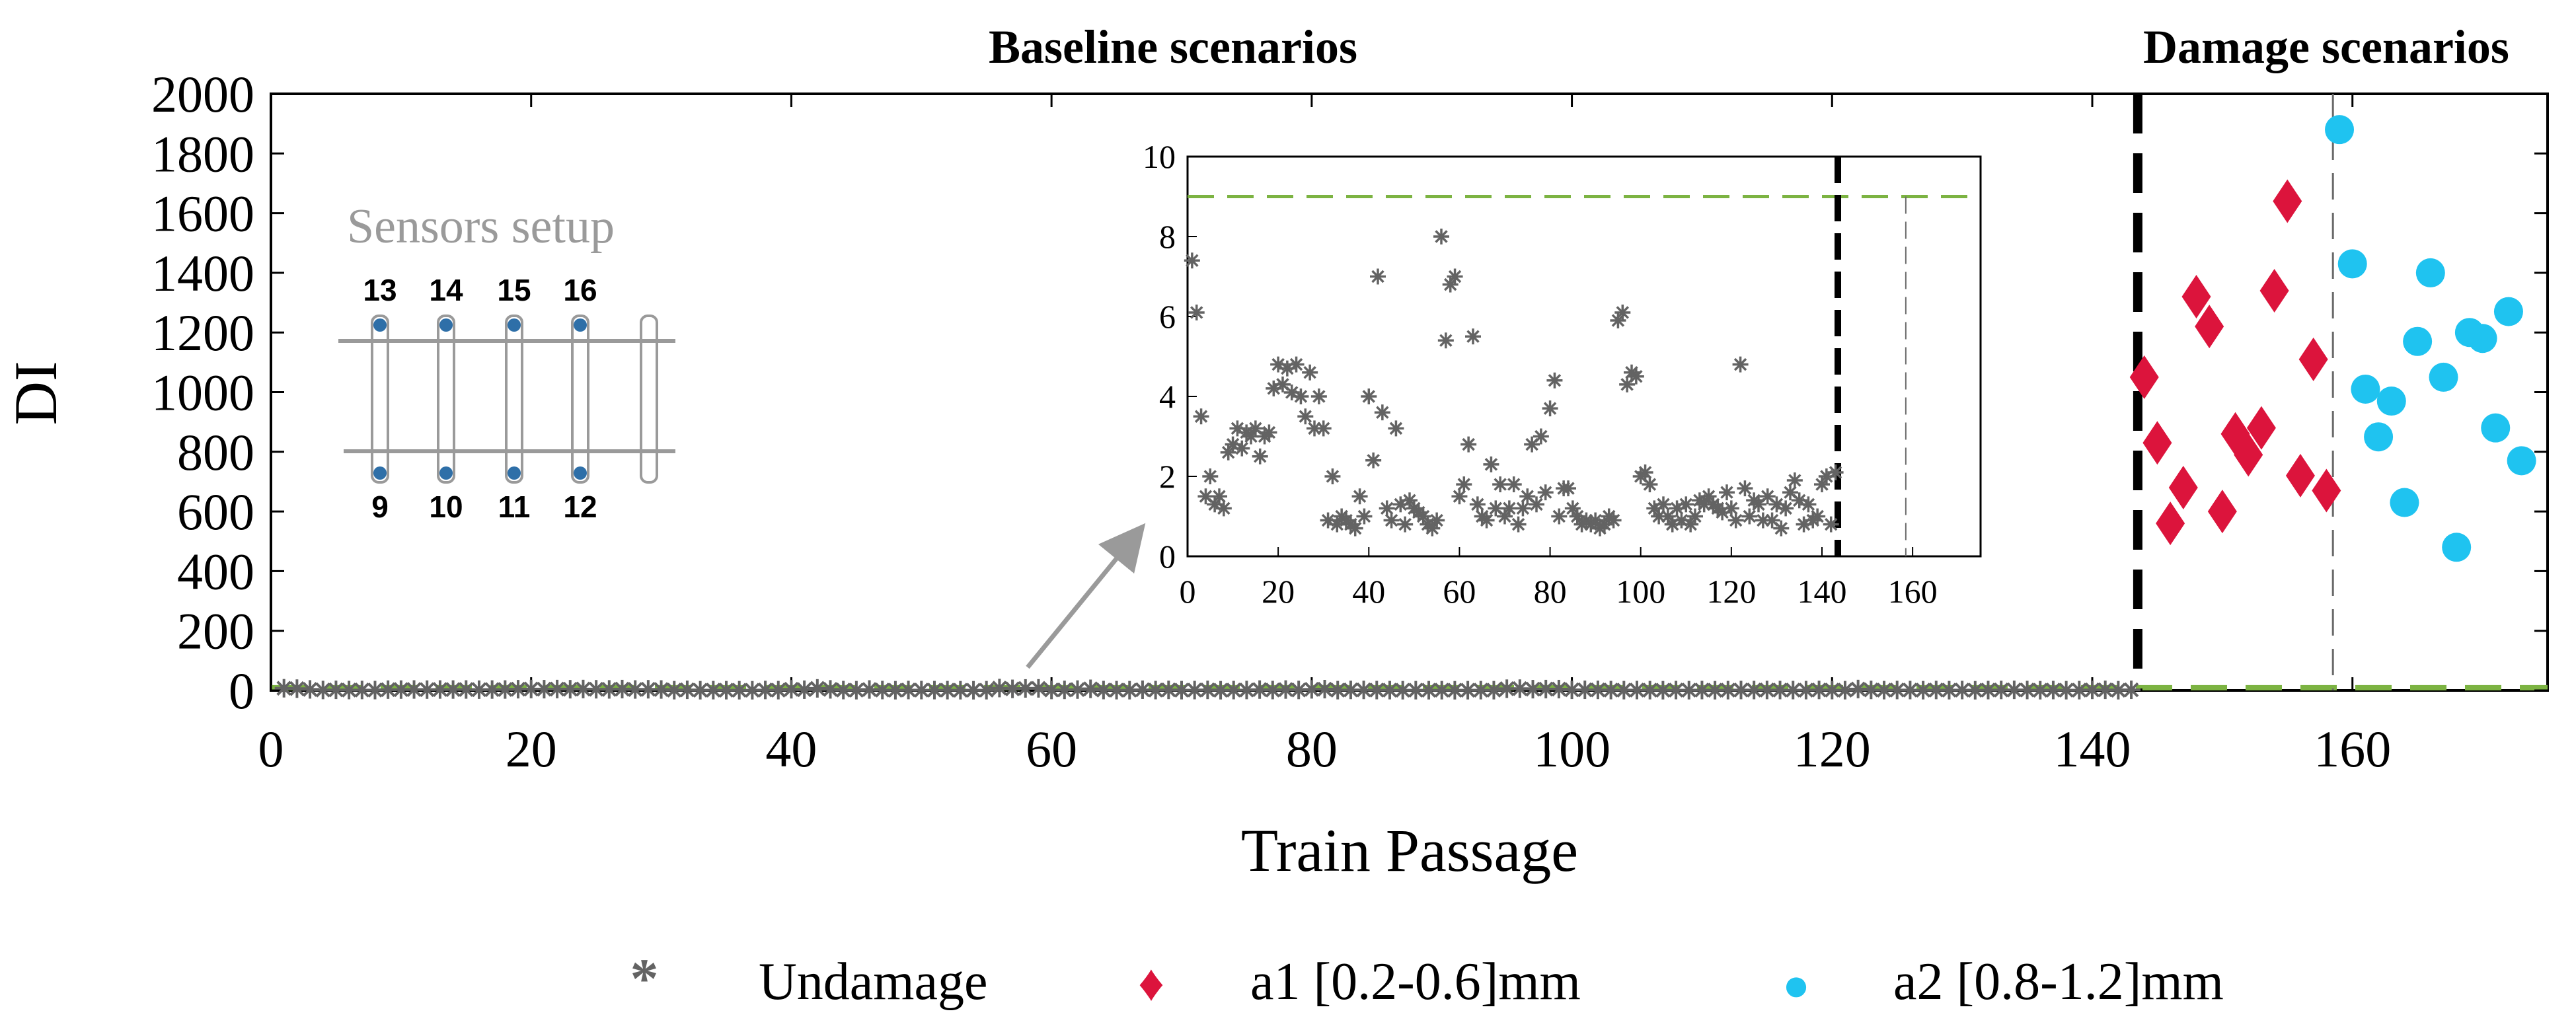 The width and height of the screenshot is (2576, 1036). I want to click on inset-y-tick-label: 4, so click(1167, 396).